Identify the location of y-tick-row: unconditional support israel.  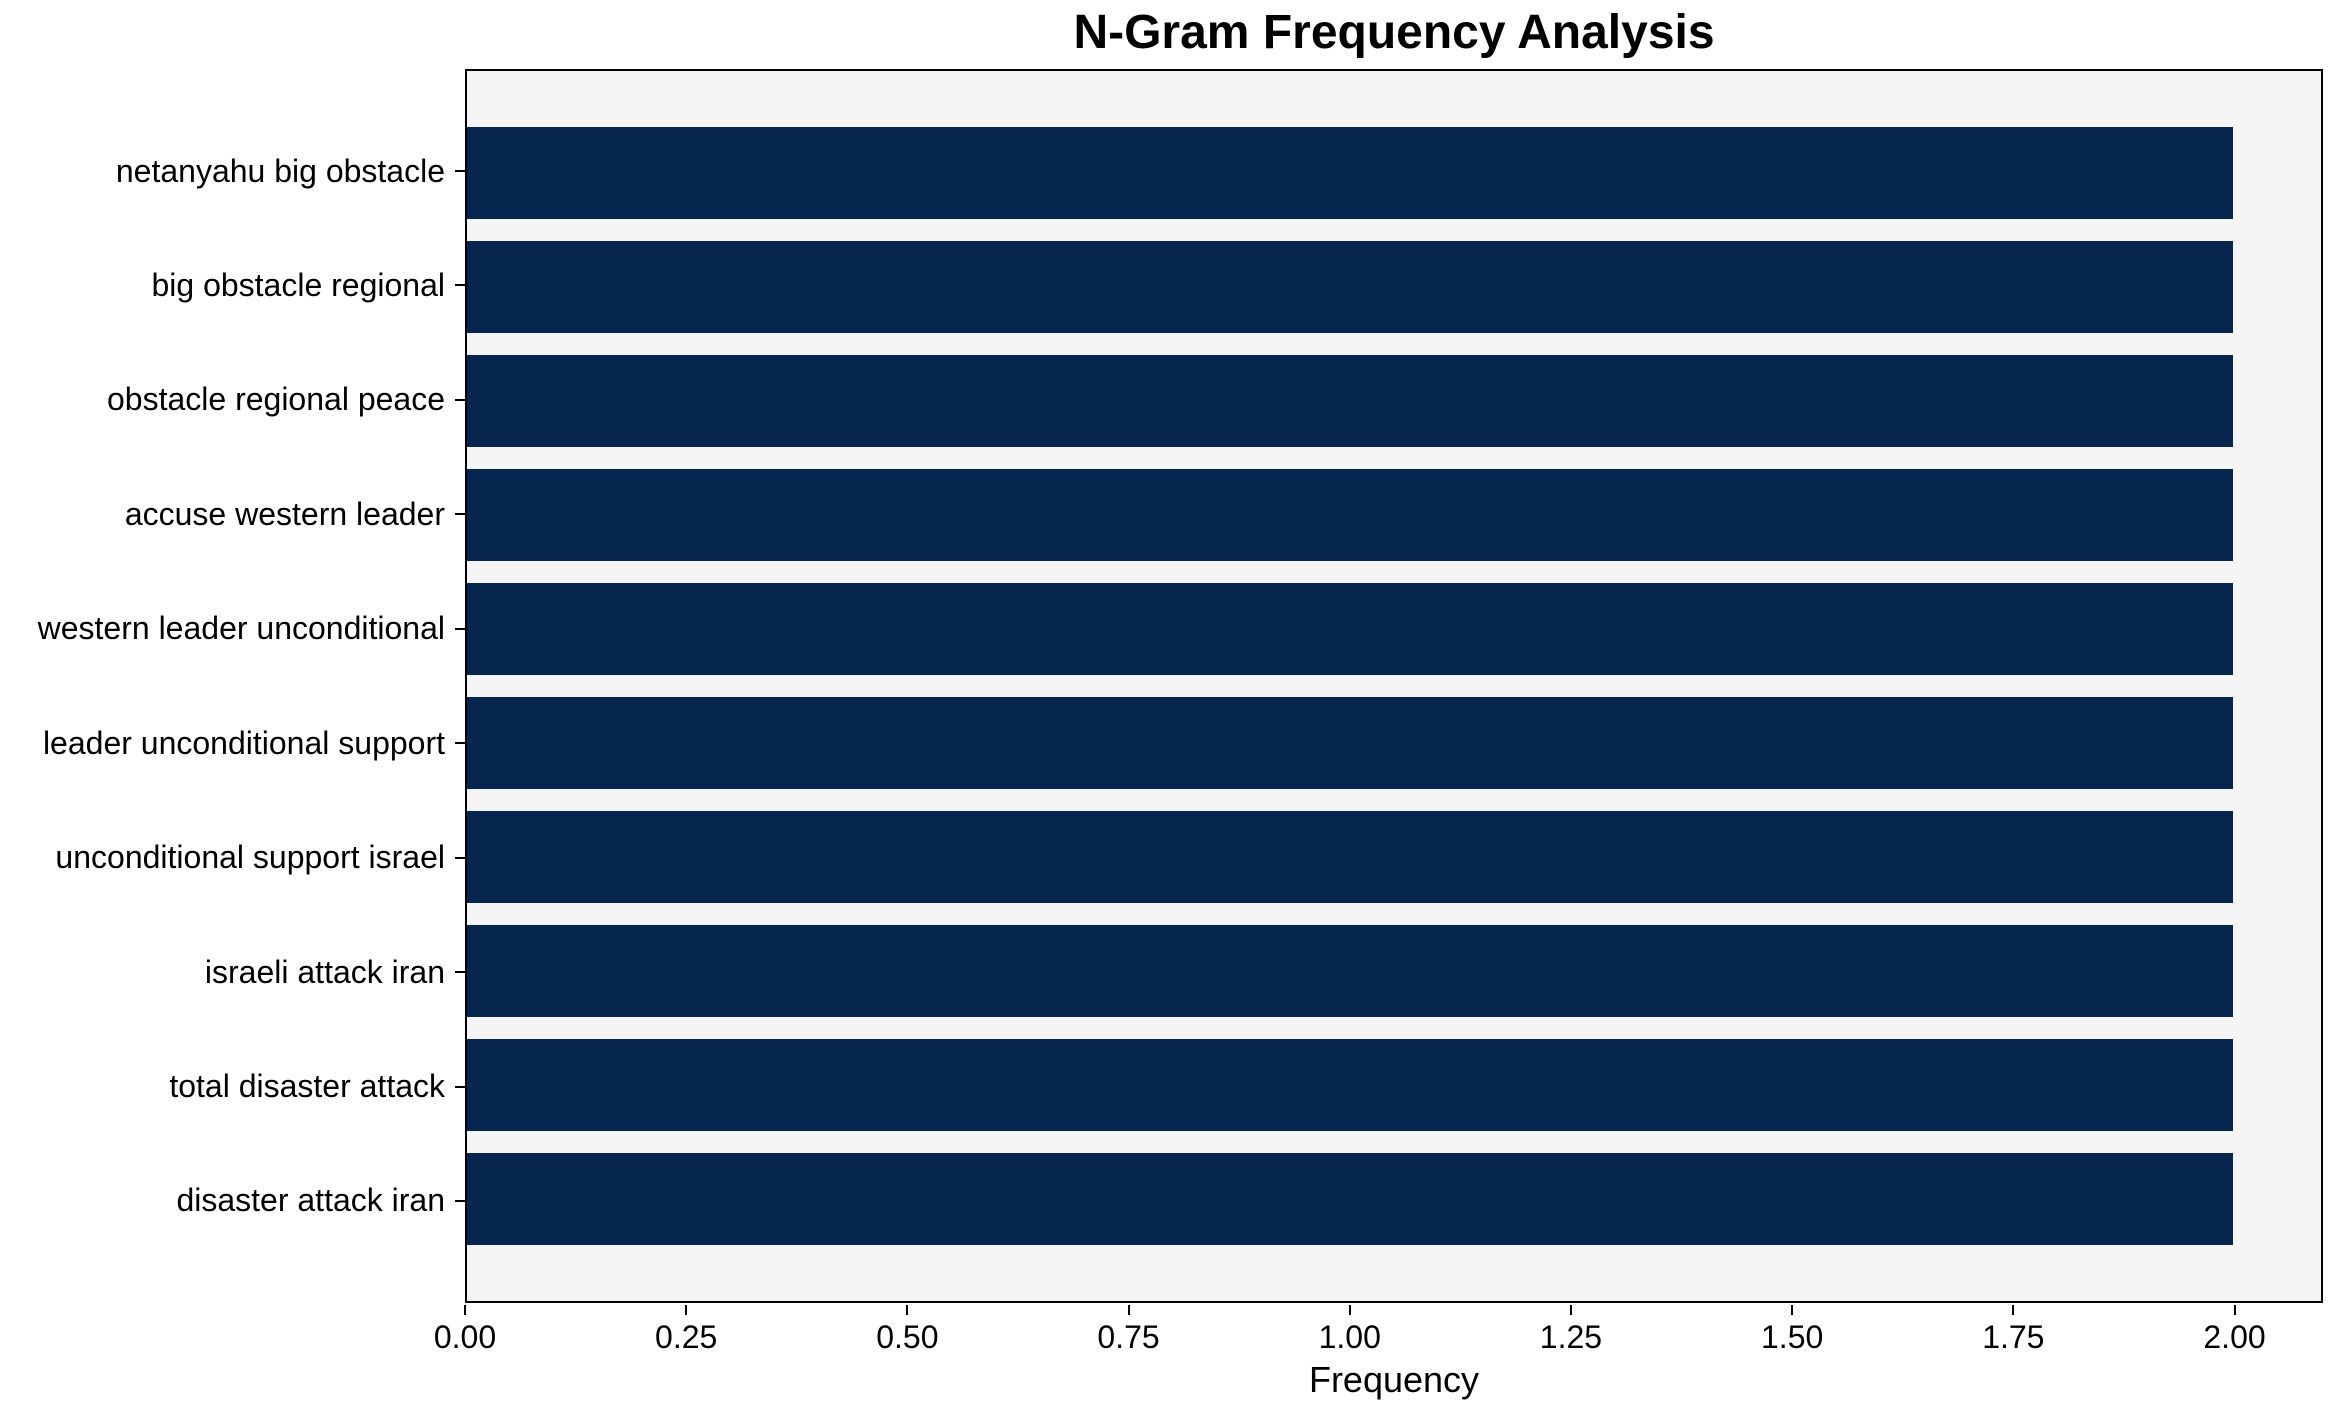
(232, 858).